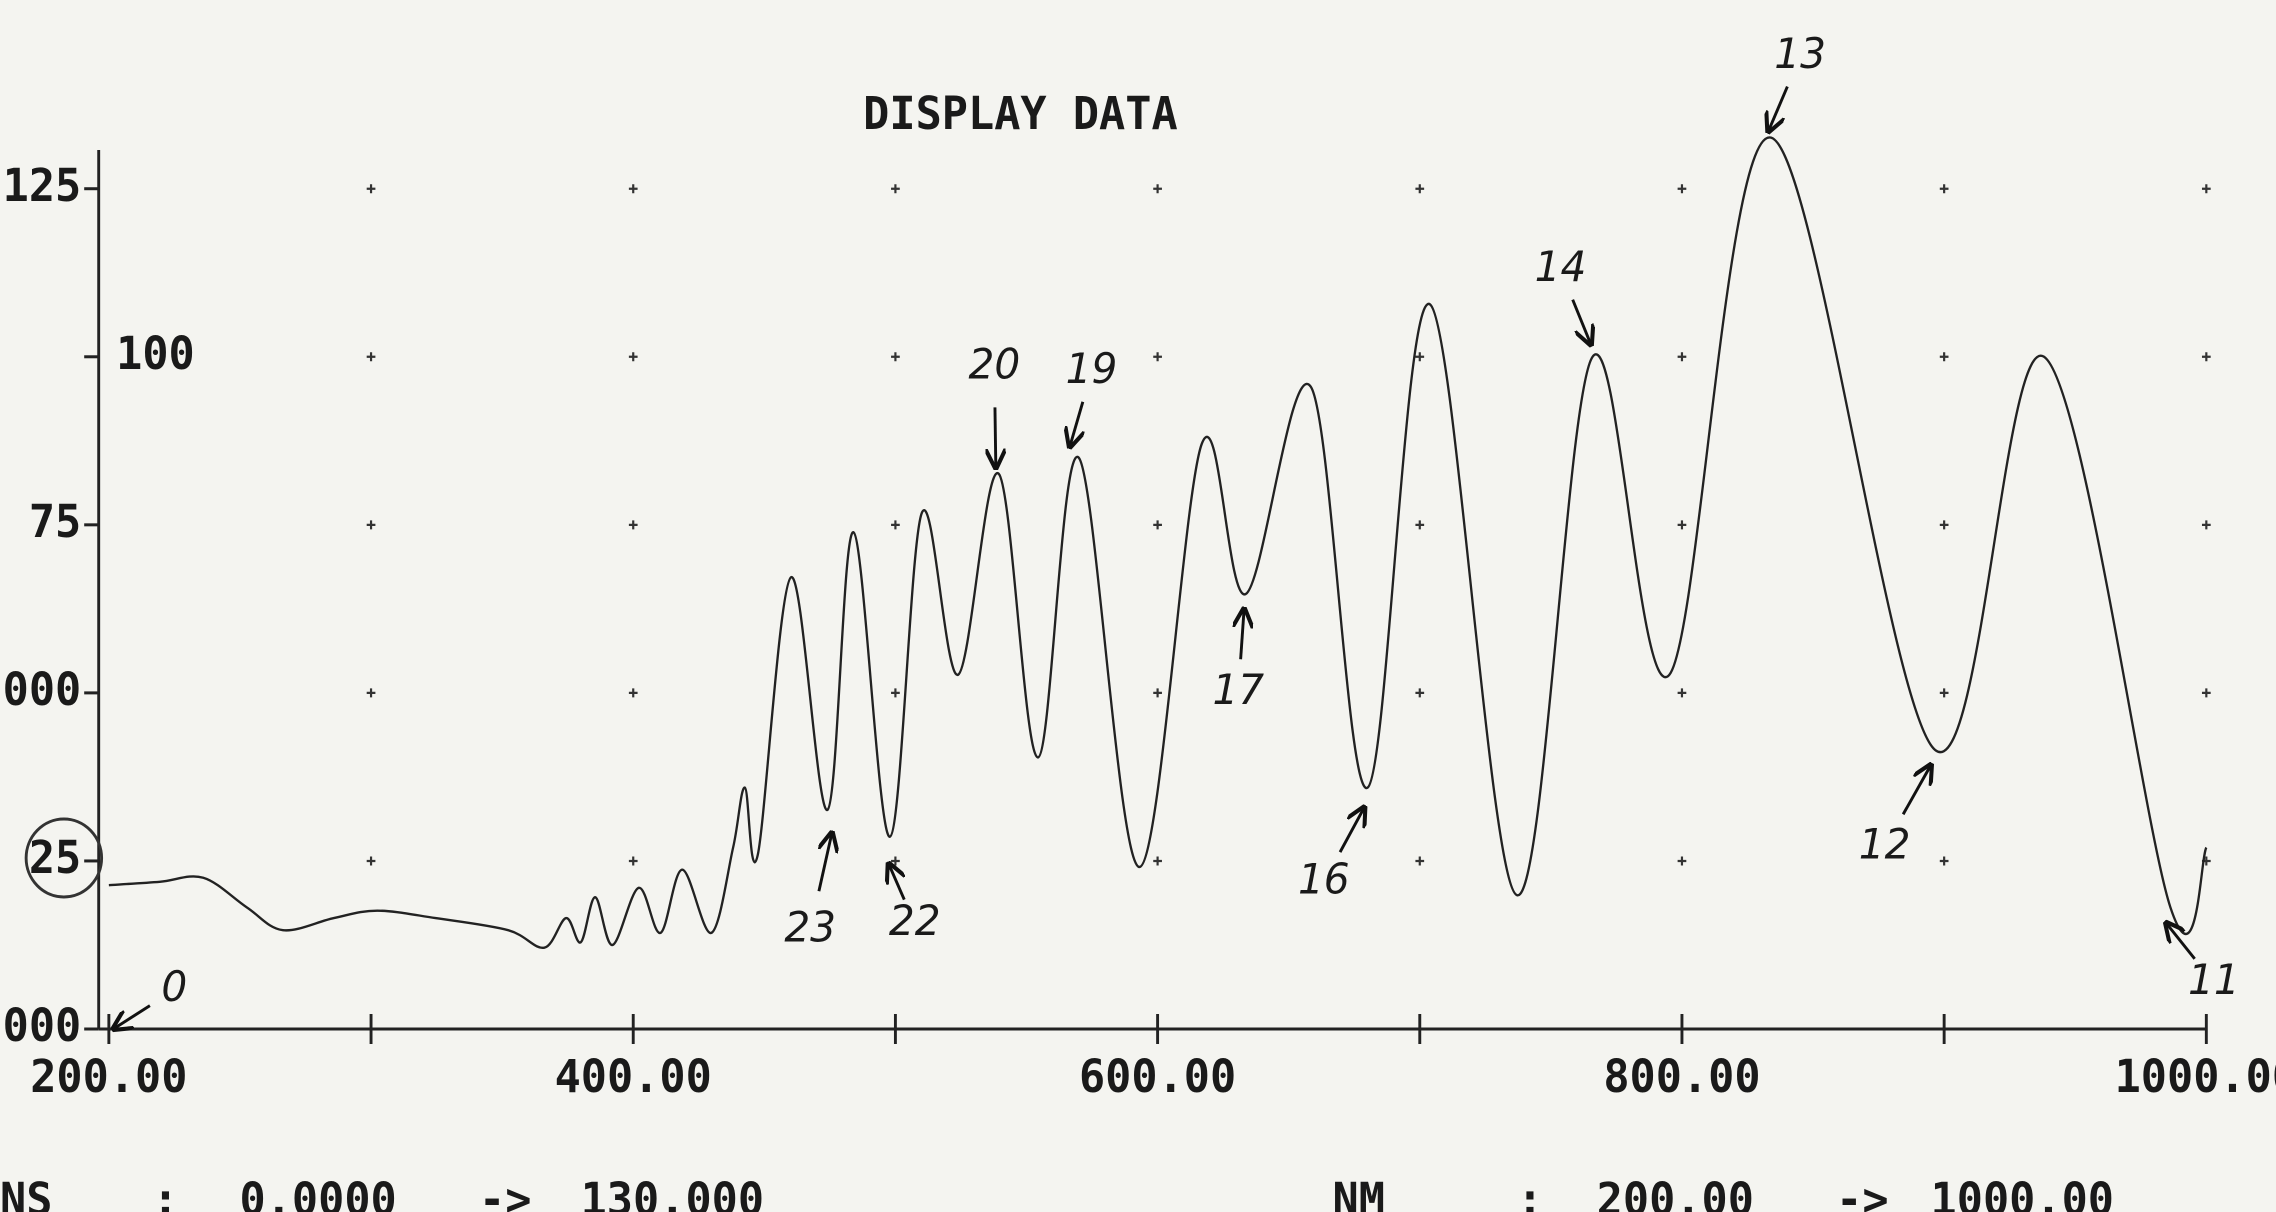 This screenshot has width=2276, height=1212. I want to click on footer-text: 130.000, so click(672, 1193).